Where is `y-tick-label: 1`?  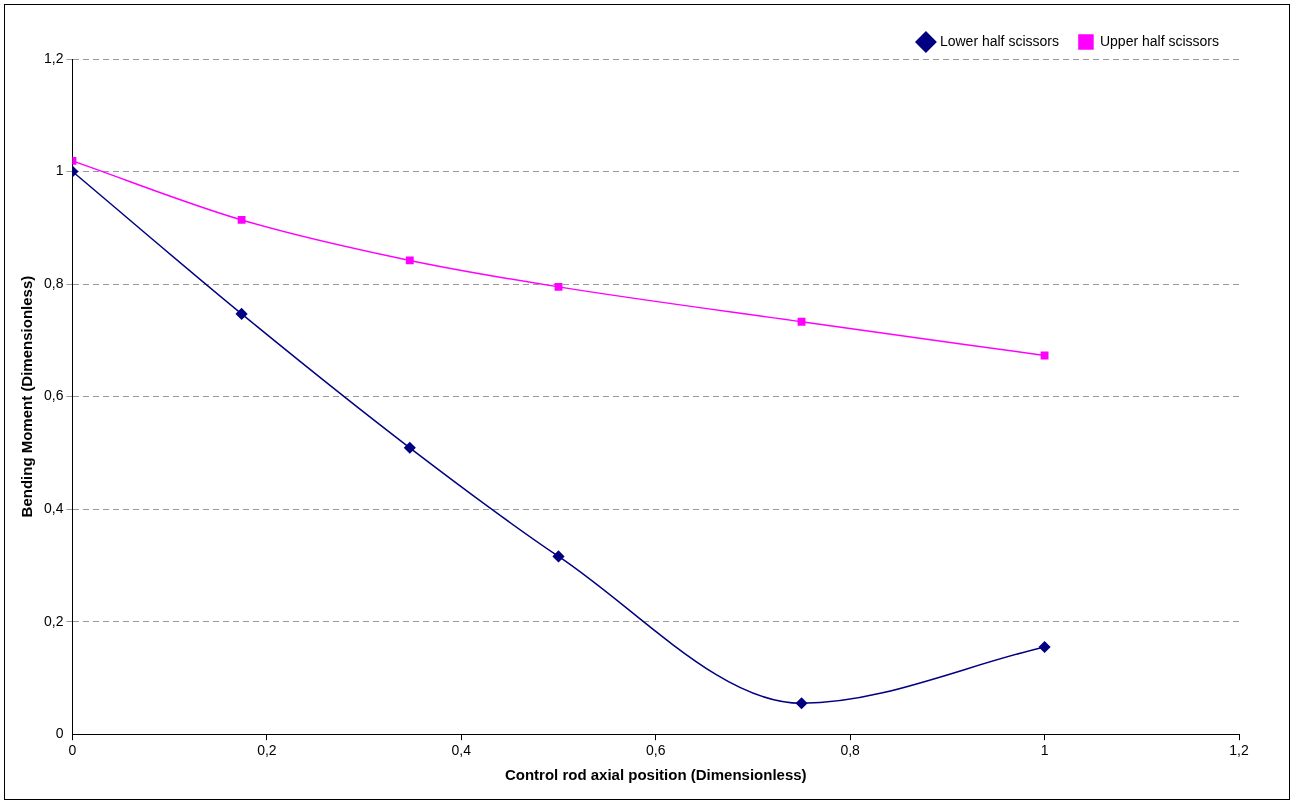 y-tick-label: 1 is located at coordinates (59, 170).